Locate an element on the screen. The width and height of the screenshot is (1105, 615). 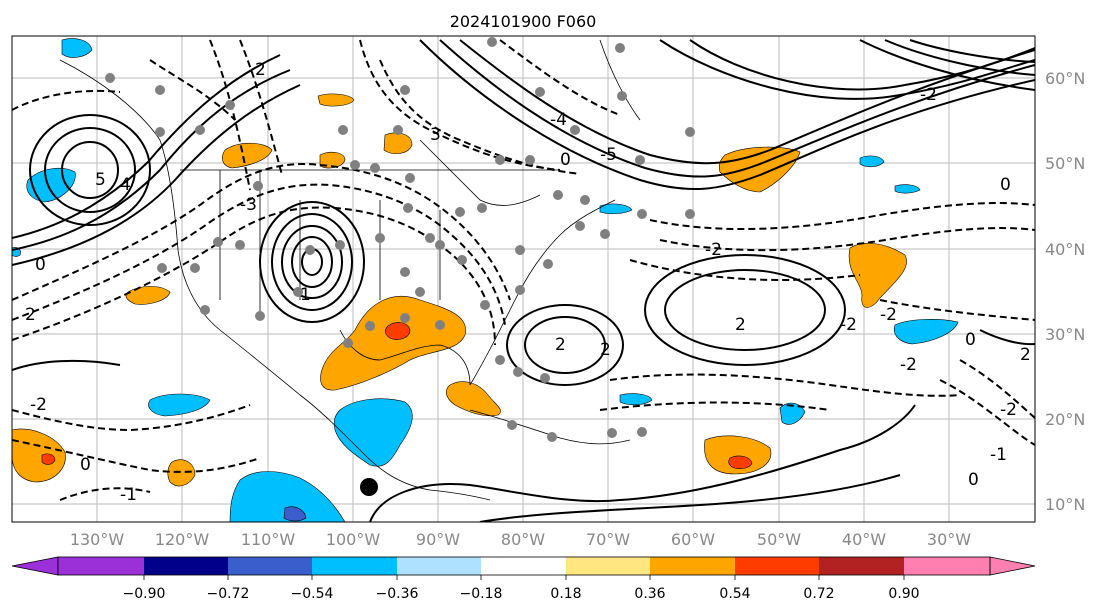
map-title: 2024101900 F060 is located at coordinates (523, 21).